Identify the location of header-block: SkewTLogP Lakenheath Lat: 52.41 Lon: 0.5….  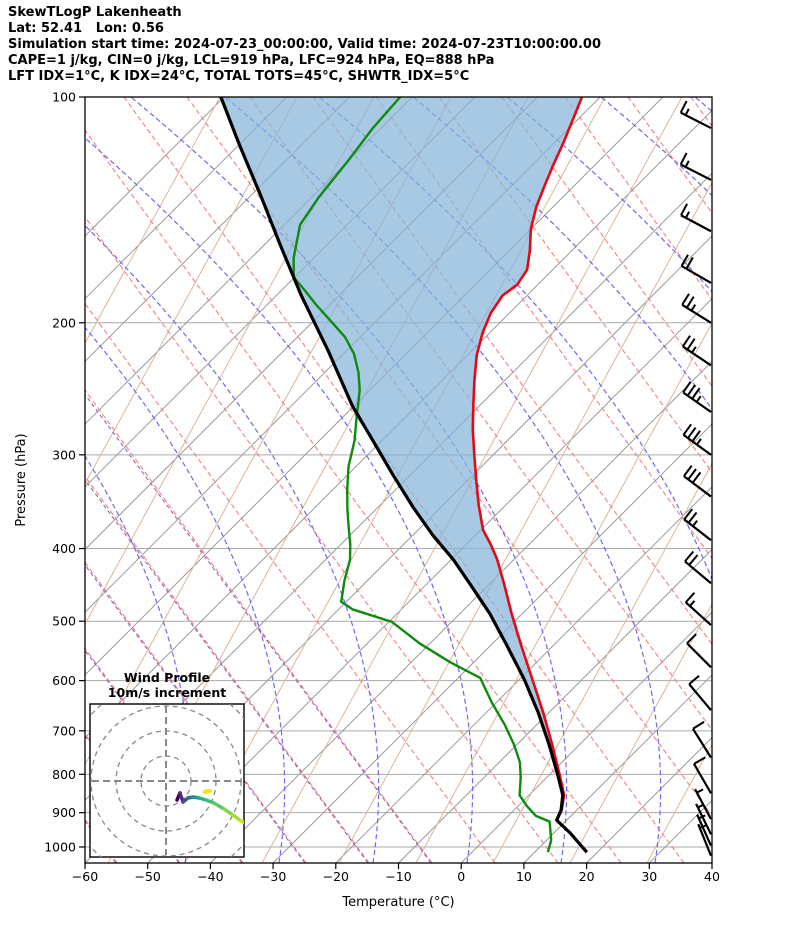
(304, 45).